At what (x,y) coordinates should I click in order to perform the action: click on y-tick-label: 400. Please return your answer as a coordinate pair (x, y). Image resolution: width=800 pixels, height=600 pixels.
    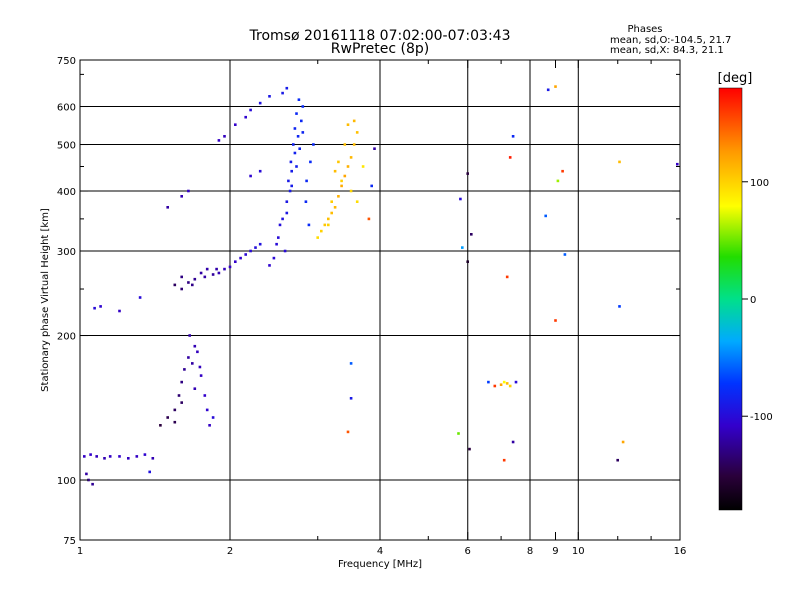
    Looking at the image, I should click on (66, 192).